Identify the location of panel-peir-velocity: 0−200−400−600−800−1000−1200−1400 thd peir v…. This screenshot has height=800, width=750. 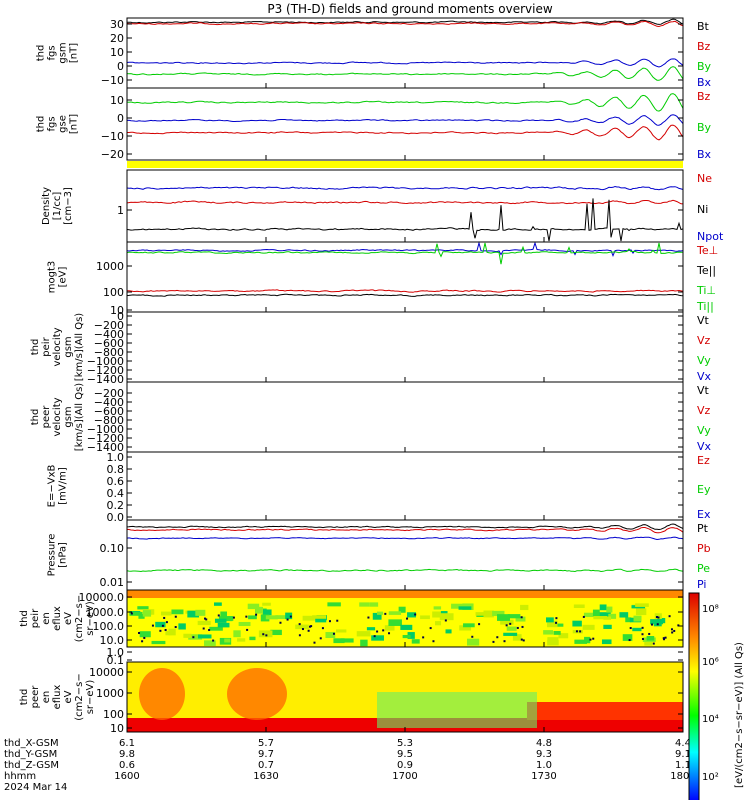
(371, 348).